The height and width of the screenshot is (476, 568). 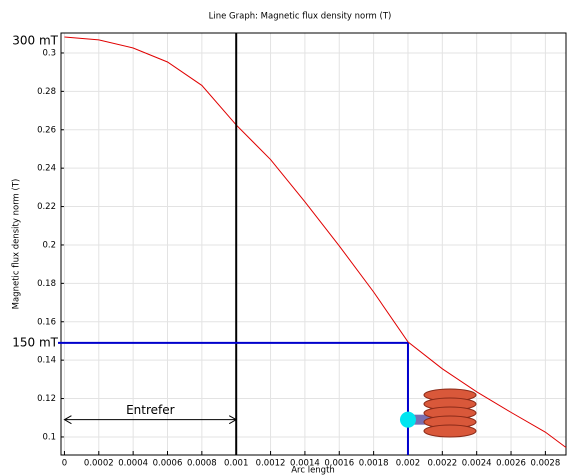 I want to click on y-tick-label: 0.3, so click(x=49, y=53).